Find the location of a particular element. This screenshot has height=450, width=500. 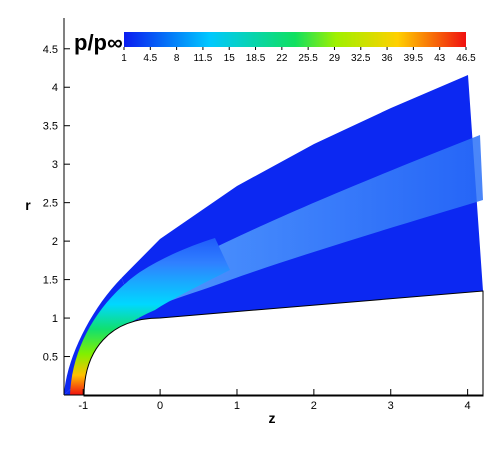

colorbar-tick-label: 46.5 is located at coordinates (466, 58).